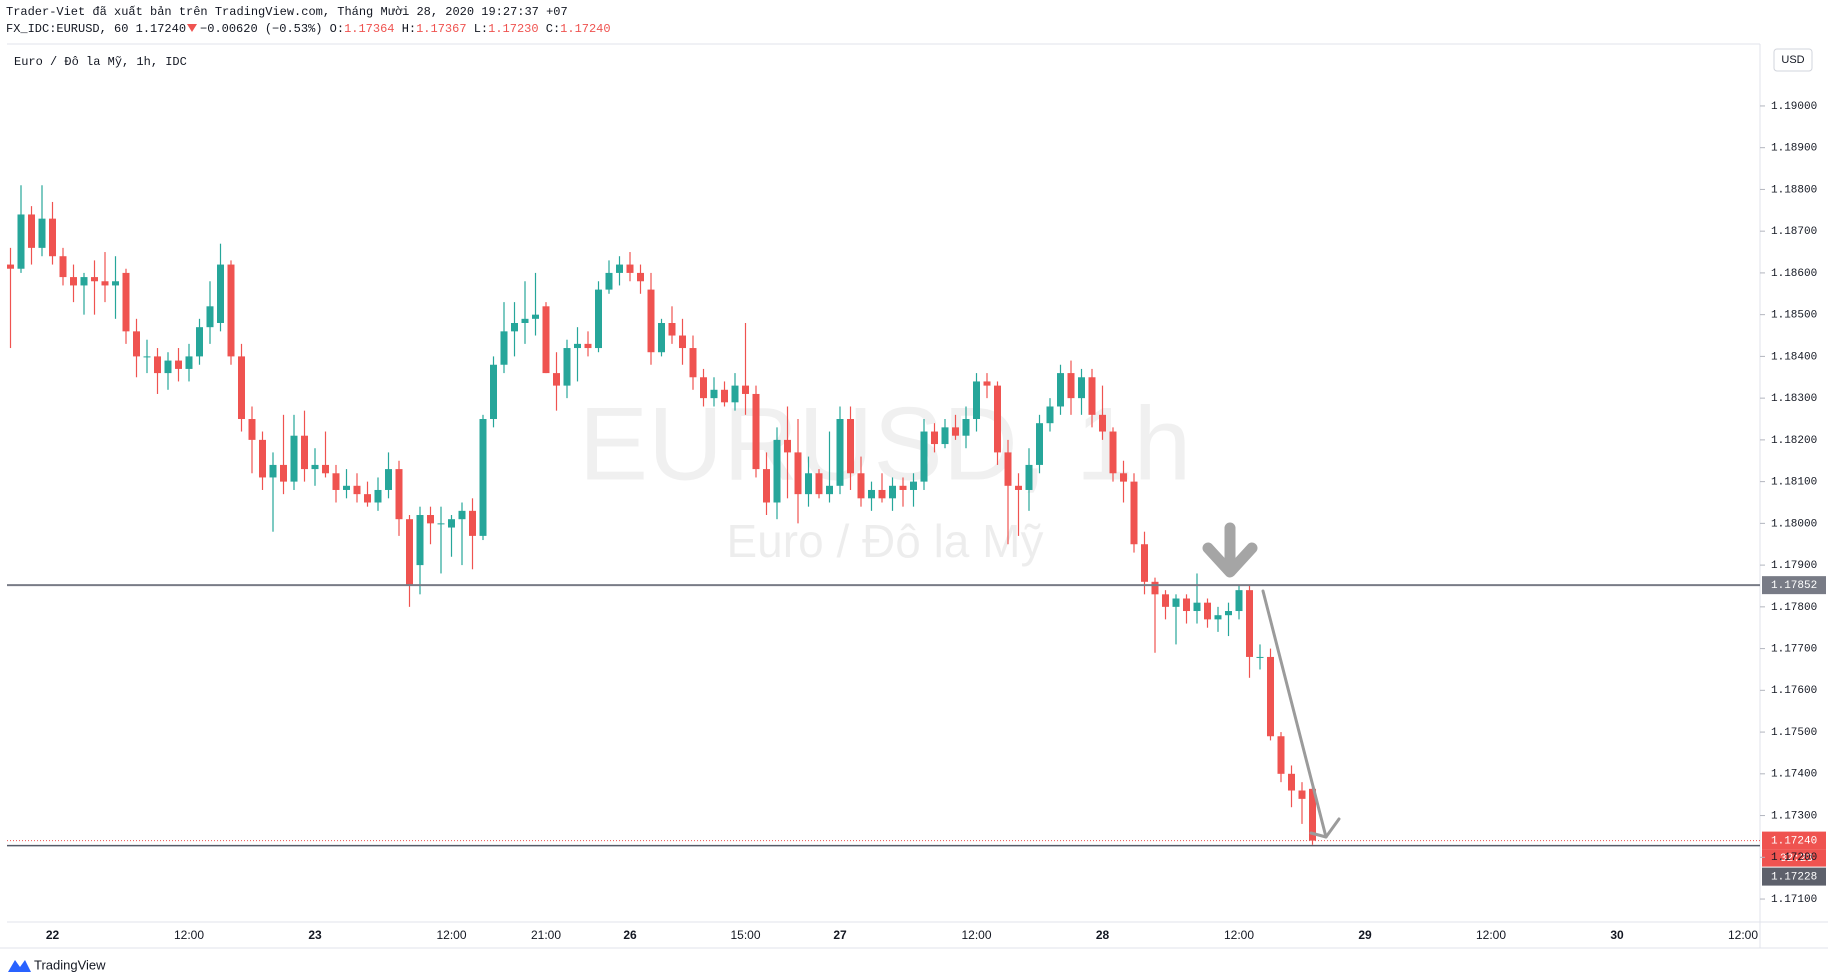 This screenshot has height=978, width=1828. I want to click on ohlc: O:1.17364 H:1.17367 L:1.17230 C:1.17240, so click(470, 29).